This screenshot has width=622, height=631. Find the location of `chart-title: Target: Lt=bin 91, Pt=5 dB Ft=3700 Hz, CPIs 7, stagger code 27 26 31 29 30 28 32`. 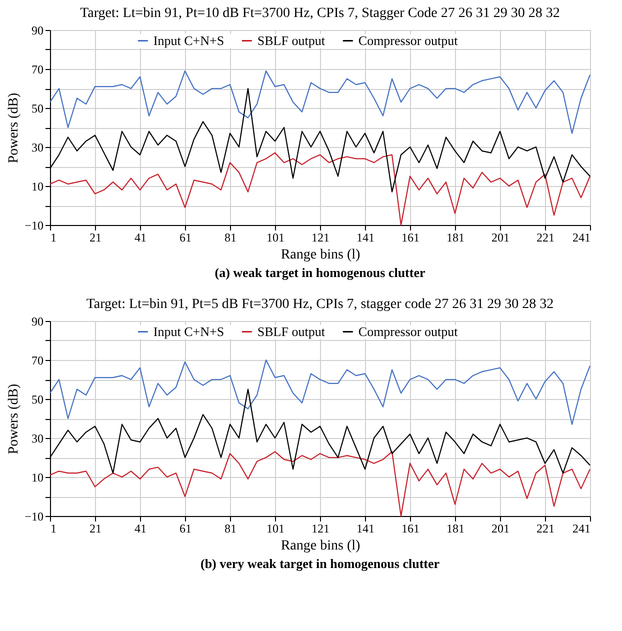

chart-title: Target: Lt=bin 91, Pt=5 dB Ft=3700 Hz, CPIs 7, stagger code 27 26 31 29 30 28 32 is located at coordinates (320, 304).